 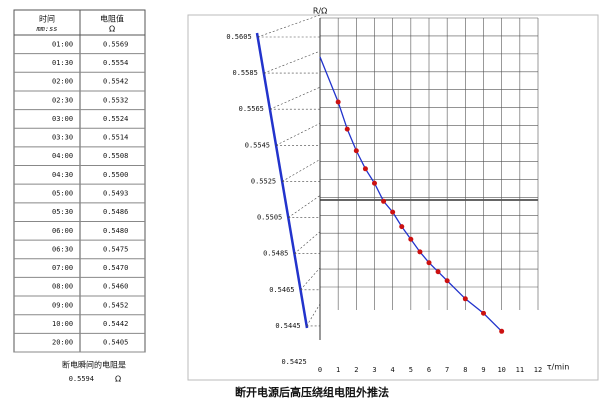 What do you see at coordinates (465, 370) in the screenshot?
I see `x-tick-label: 8` at bounding box center [465, 370].